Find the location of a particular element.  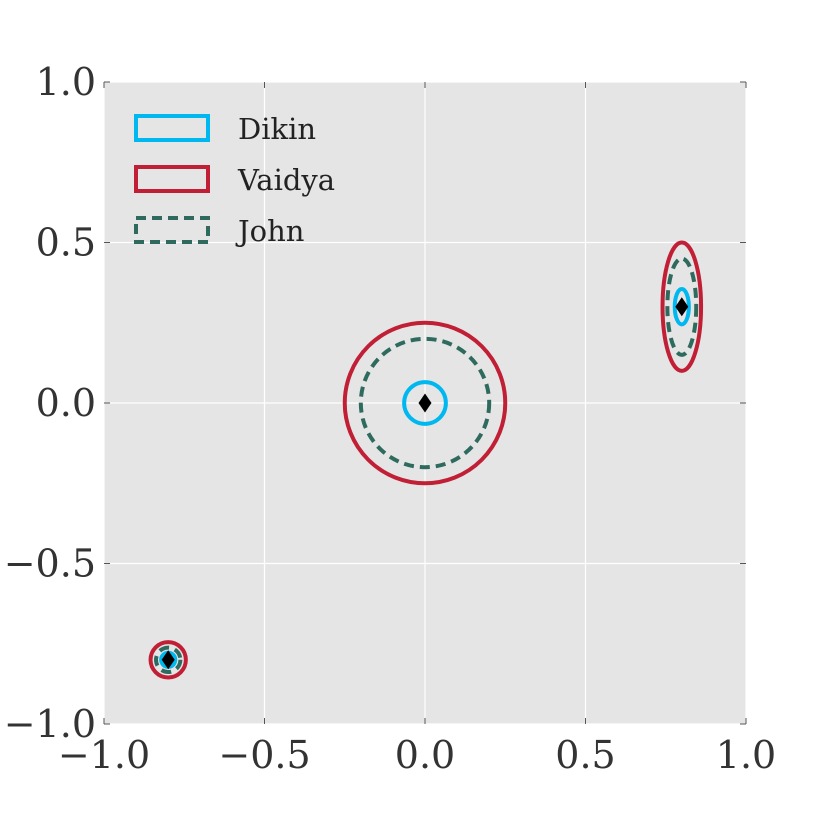

y-tick-labels: −1.0 −0.5 0.0 0.5 1.0 is located at coordinates (50, 403).